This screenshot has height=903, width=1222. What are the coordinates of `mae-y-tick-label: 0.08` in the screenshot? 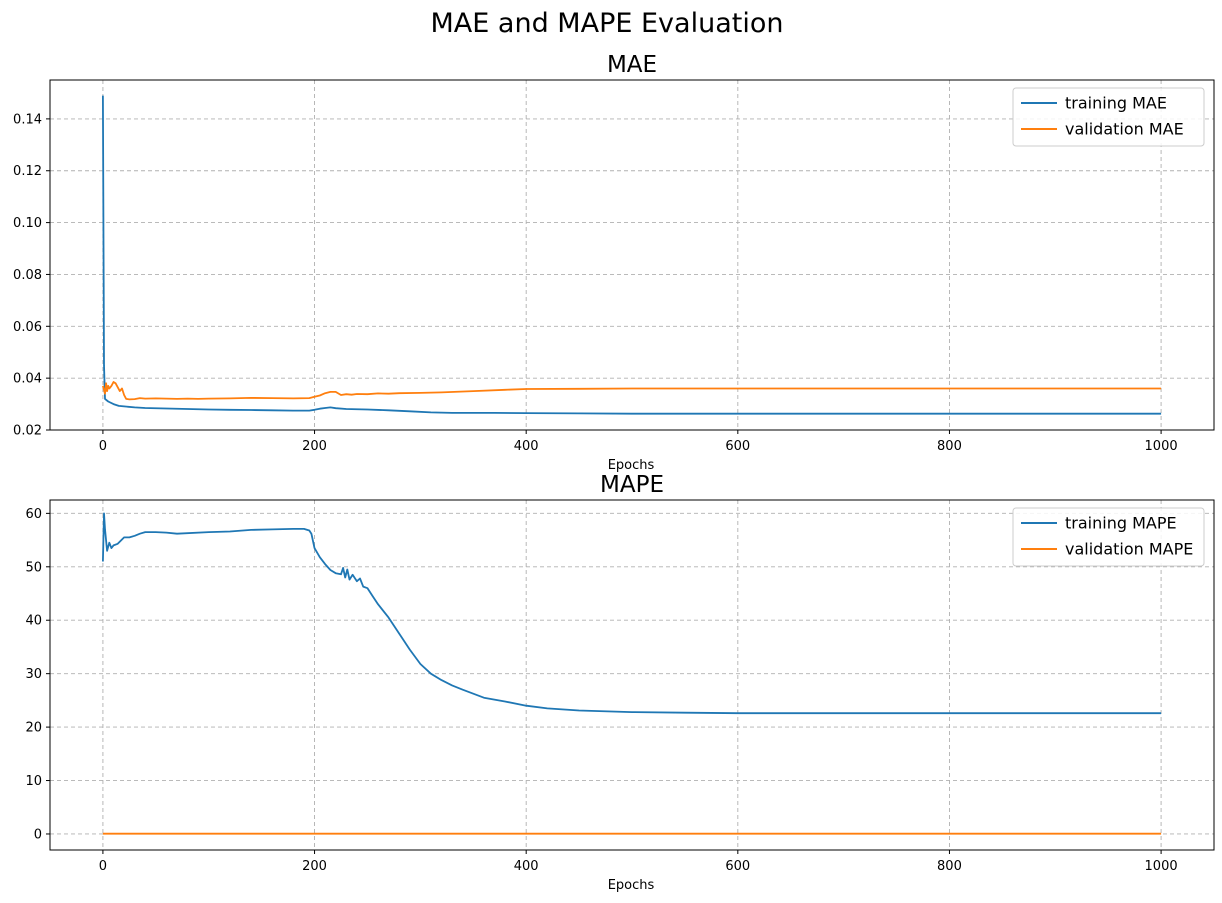 It's located at (27, 275).